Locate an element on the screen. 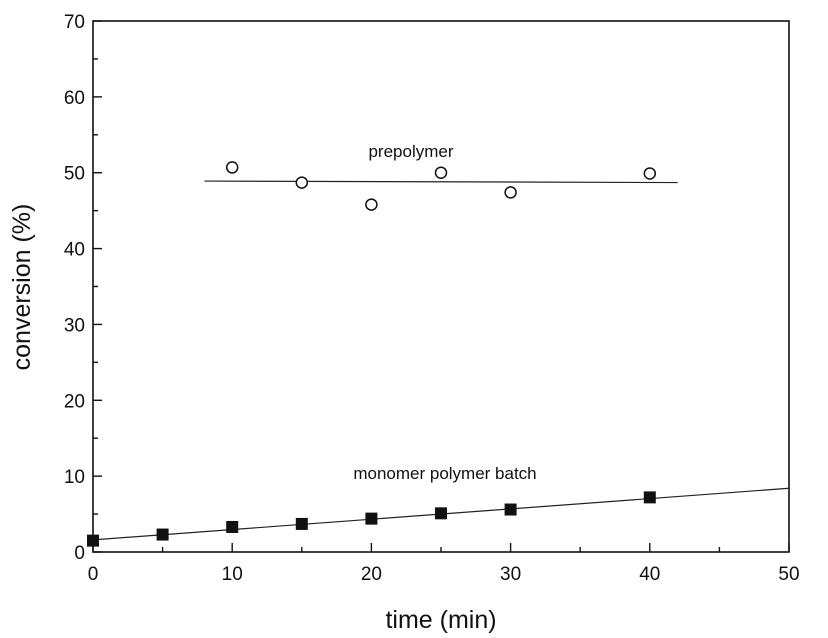 The height and width of the screenshot is (638, 828). y-tick-label: 20 is located at coordinates (74, 401).